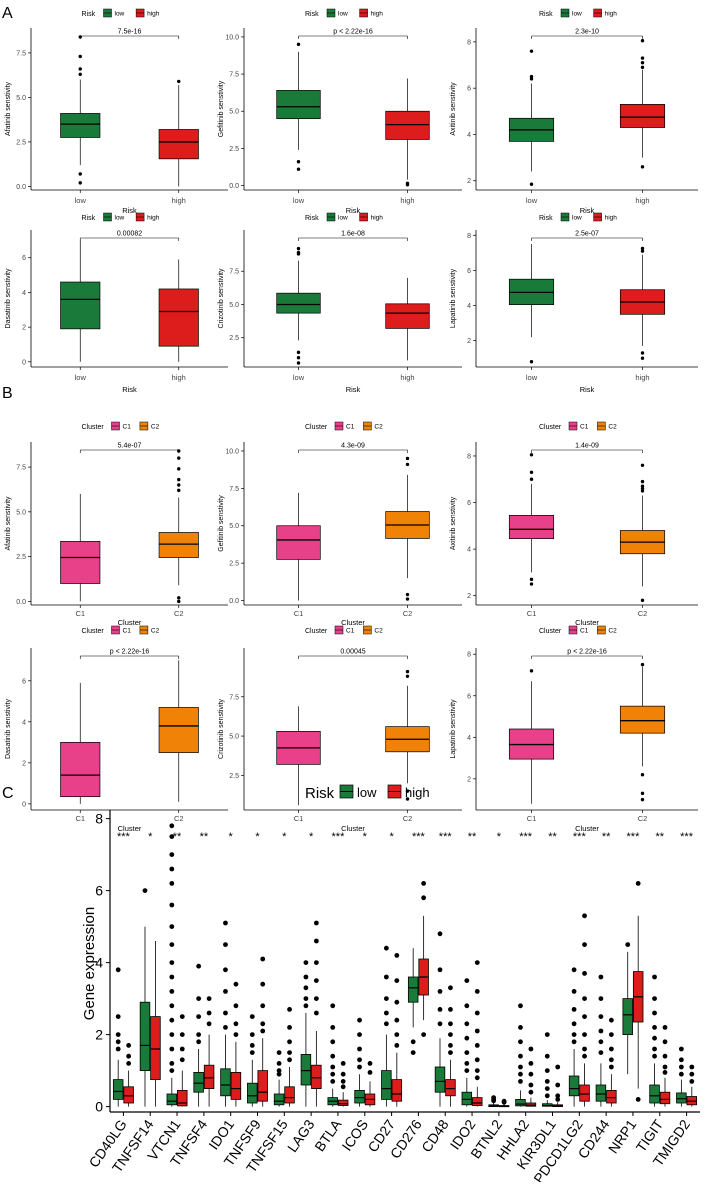  Describe the element at coordinates (578, 426) in the screenshot. I see `legend: Cluster C1 C2` at that location.